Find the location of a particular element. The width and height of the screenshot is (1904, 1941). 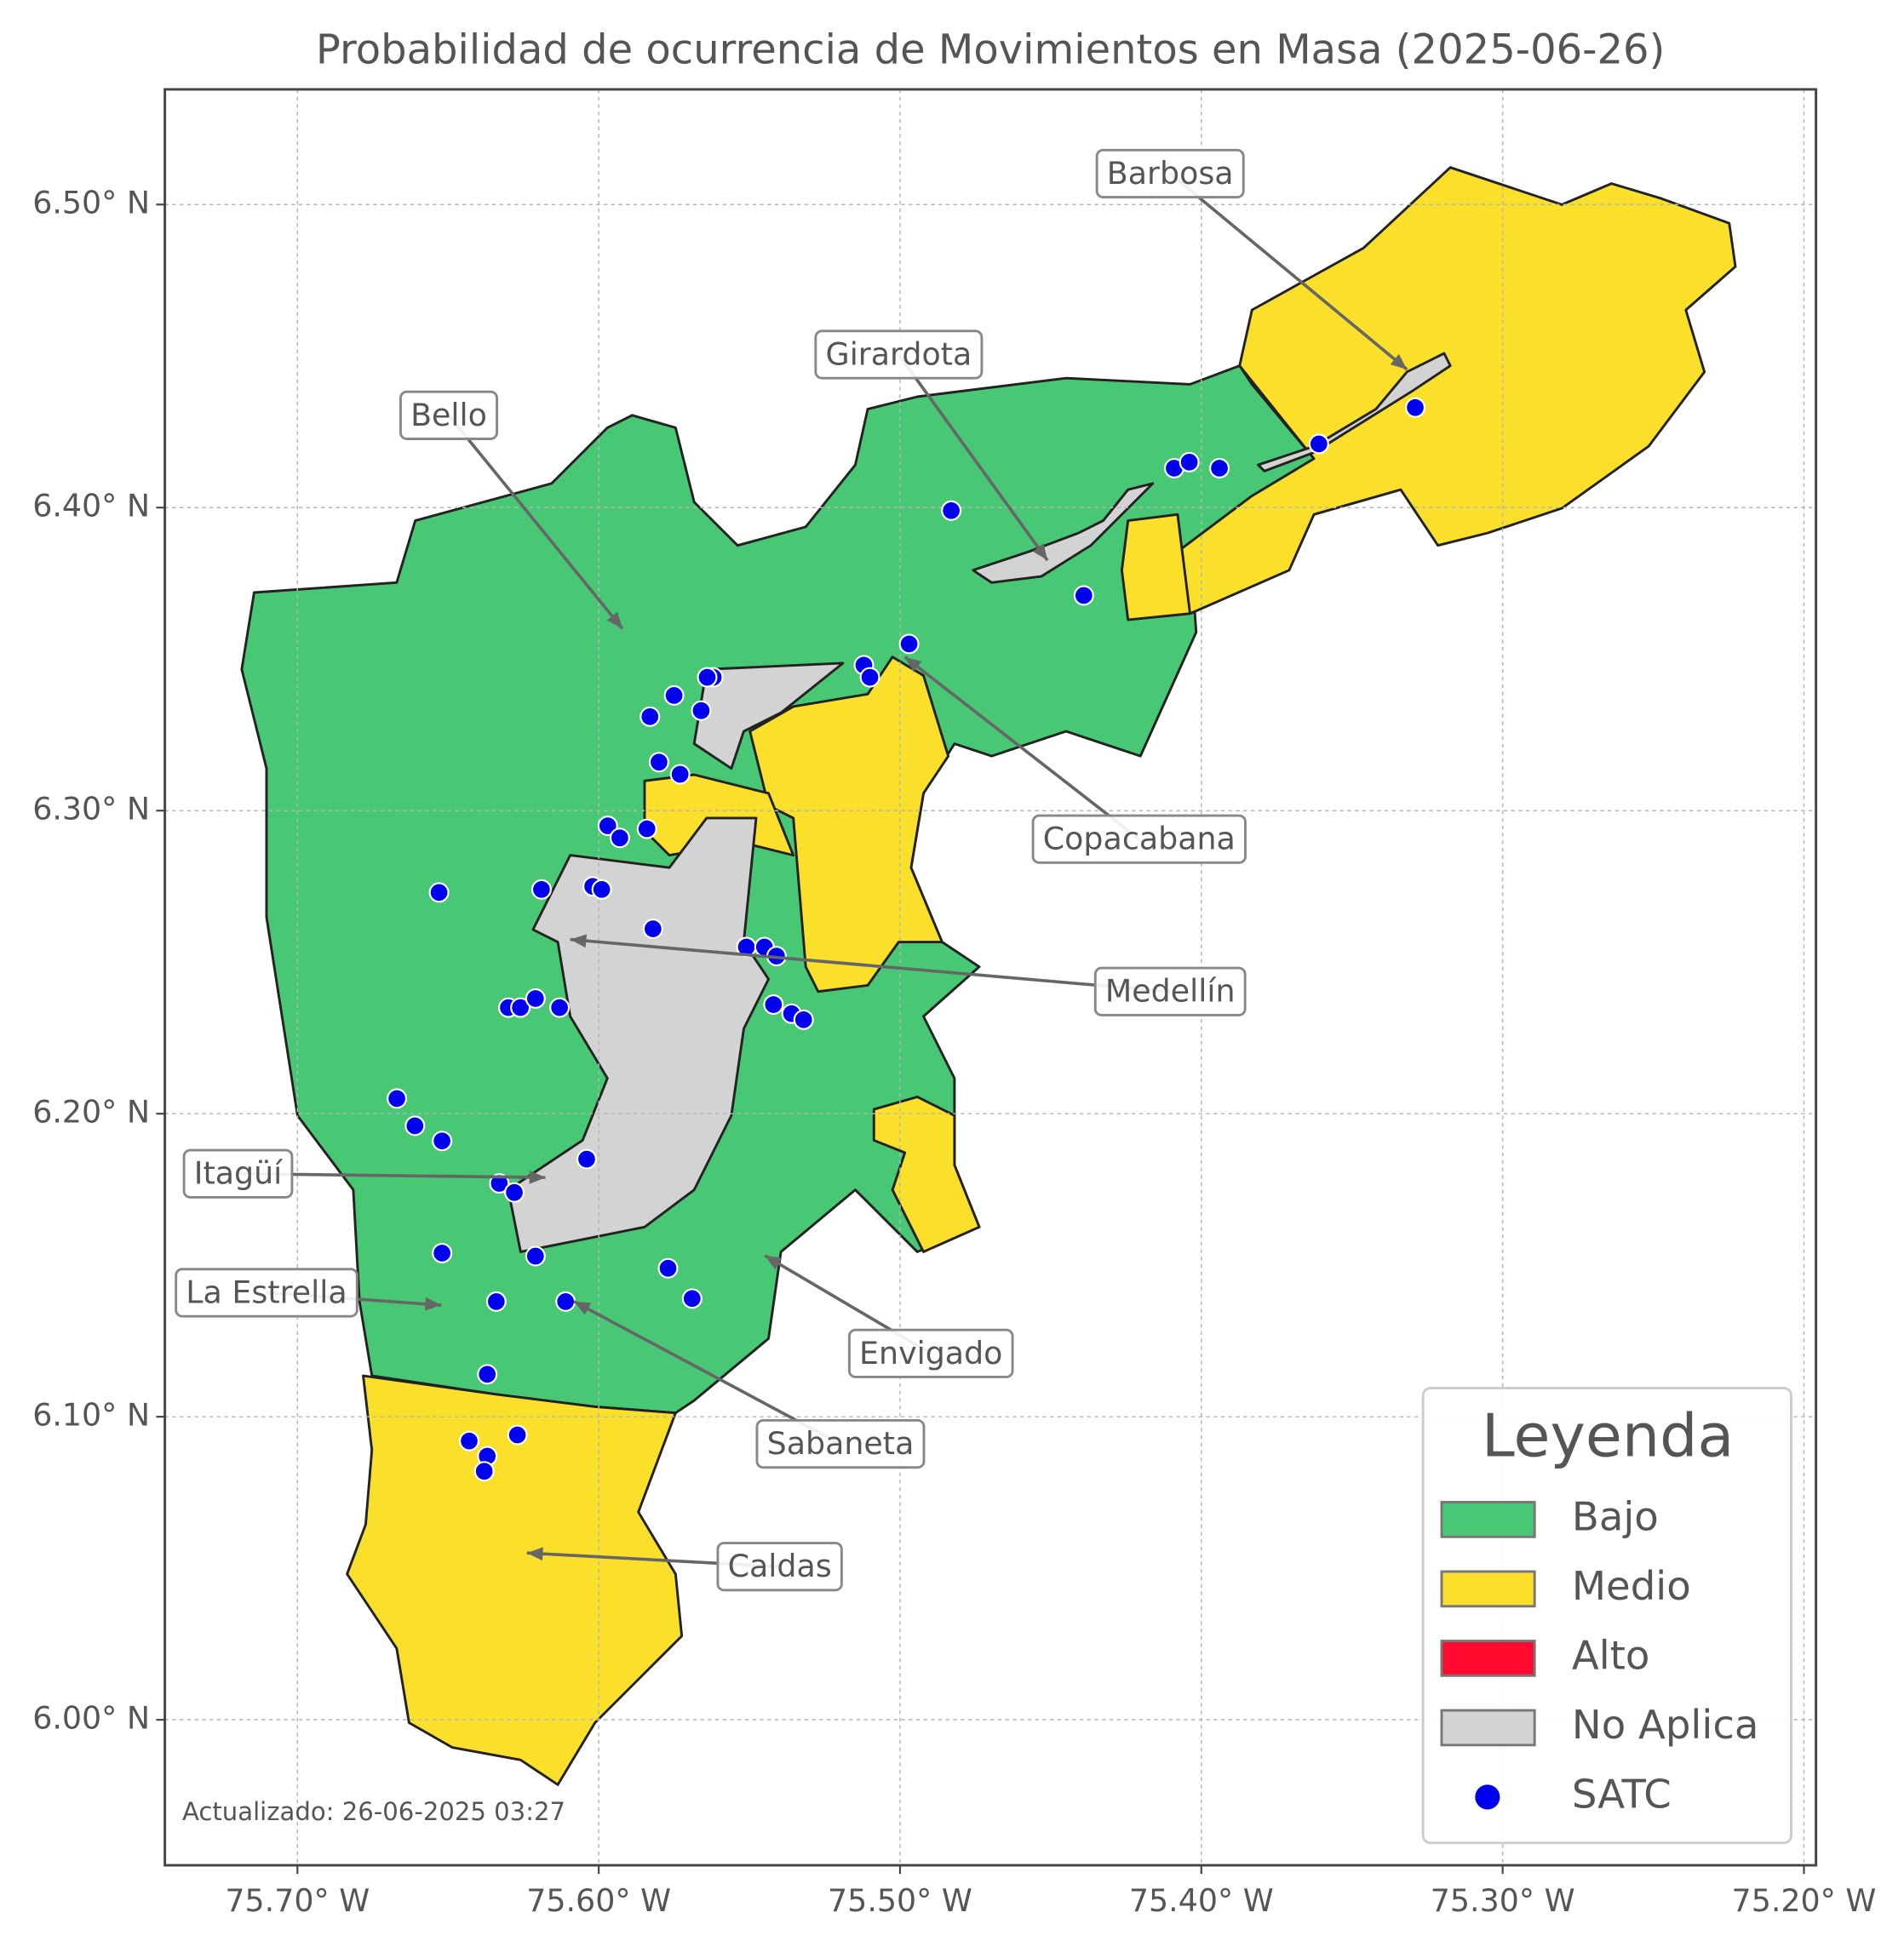

x-tick-label: 75.40° W is located at coordinates (1201, 1901).